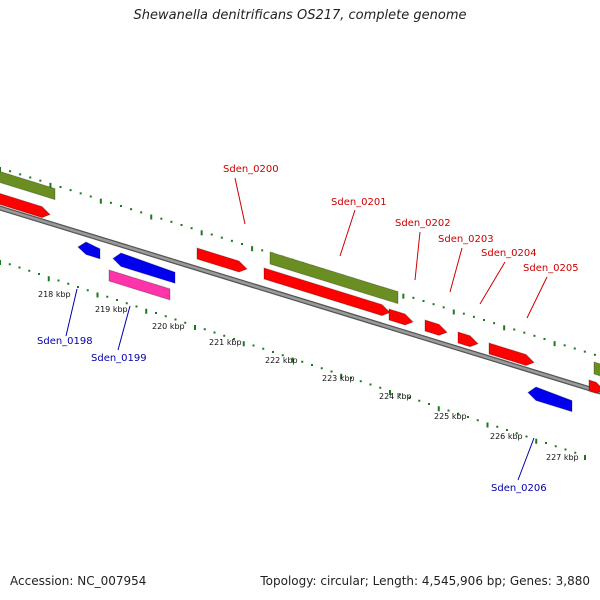 This screenshot has width=600, height=600. I want to click on tick-label-222: 222 kbp, so click(281, 360).